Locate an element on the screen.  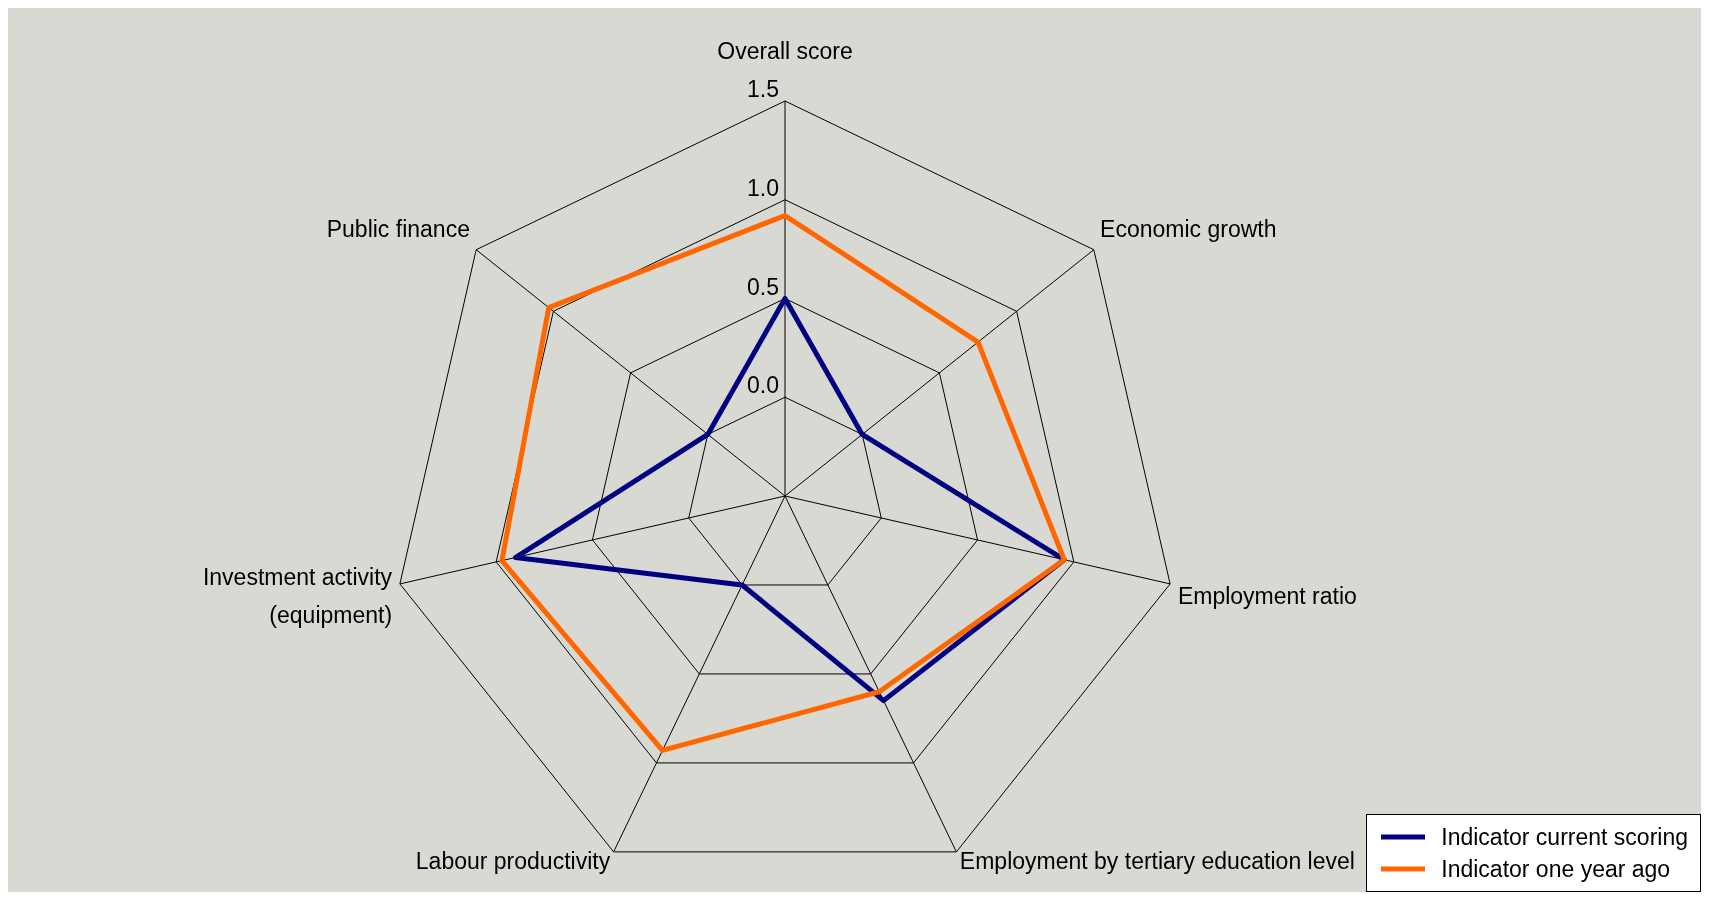
y-tick-label: 1.0 is located at coordinates (763, 187).